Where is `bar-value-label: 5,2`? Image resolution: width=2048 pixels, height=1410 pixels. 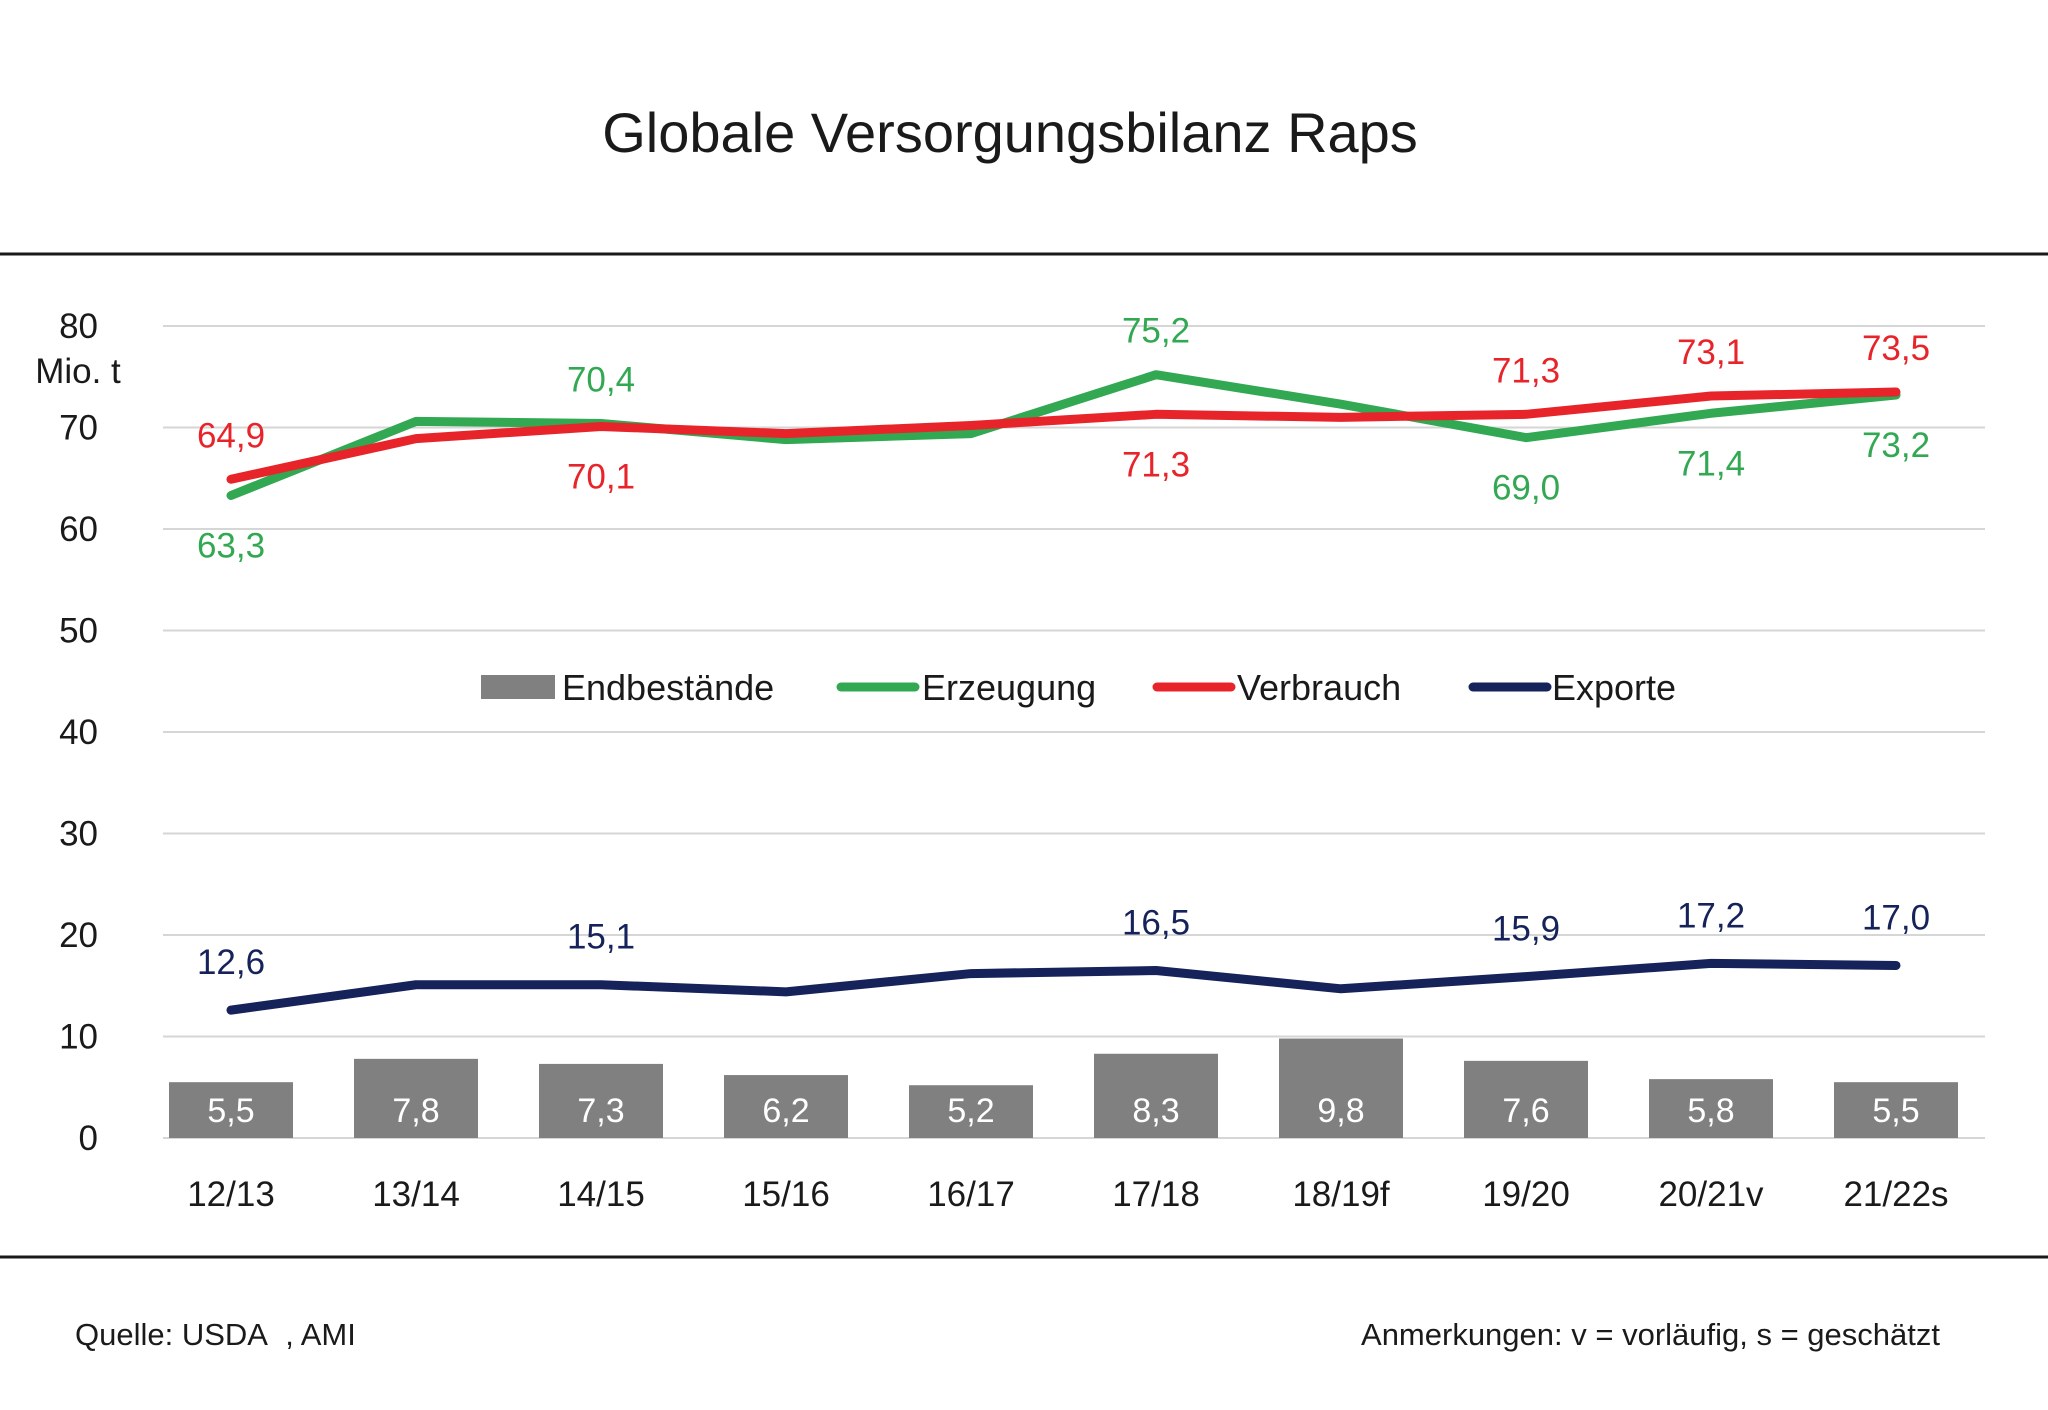
bar-value-label: 5,2 is located at coordinates (970, 1111).